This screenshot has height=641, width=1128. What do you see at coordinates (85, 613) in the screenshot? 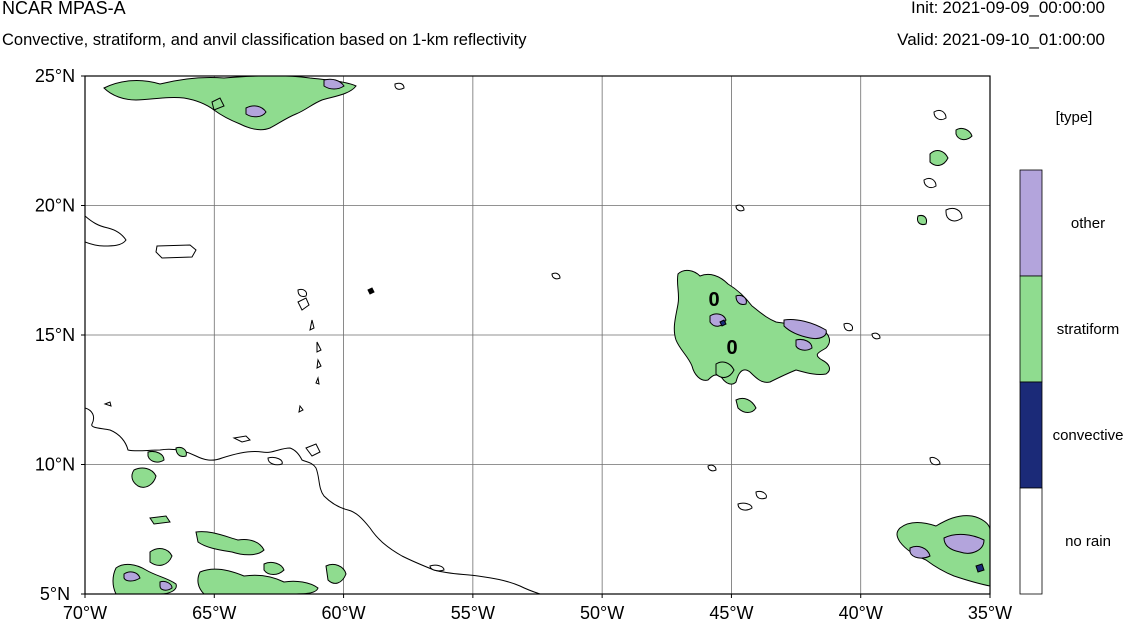
I see `lon-tick-label-0: 70°W` at bounding box center [85, 613].